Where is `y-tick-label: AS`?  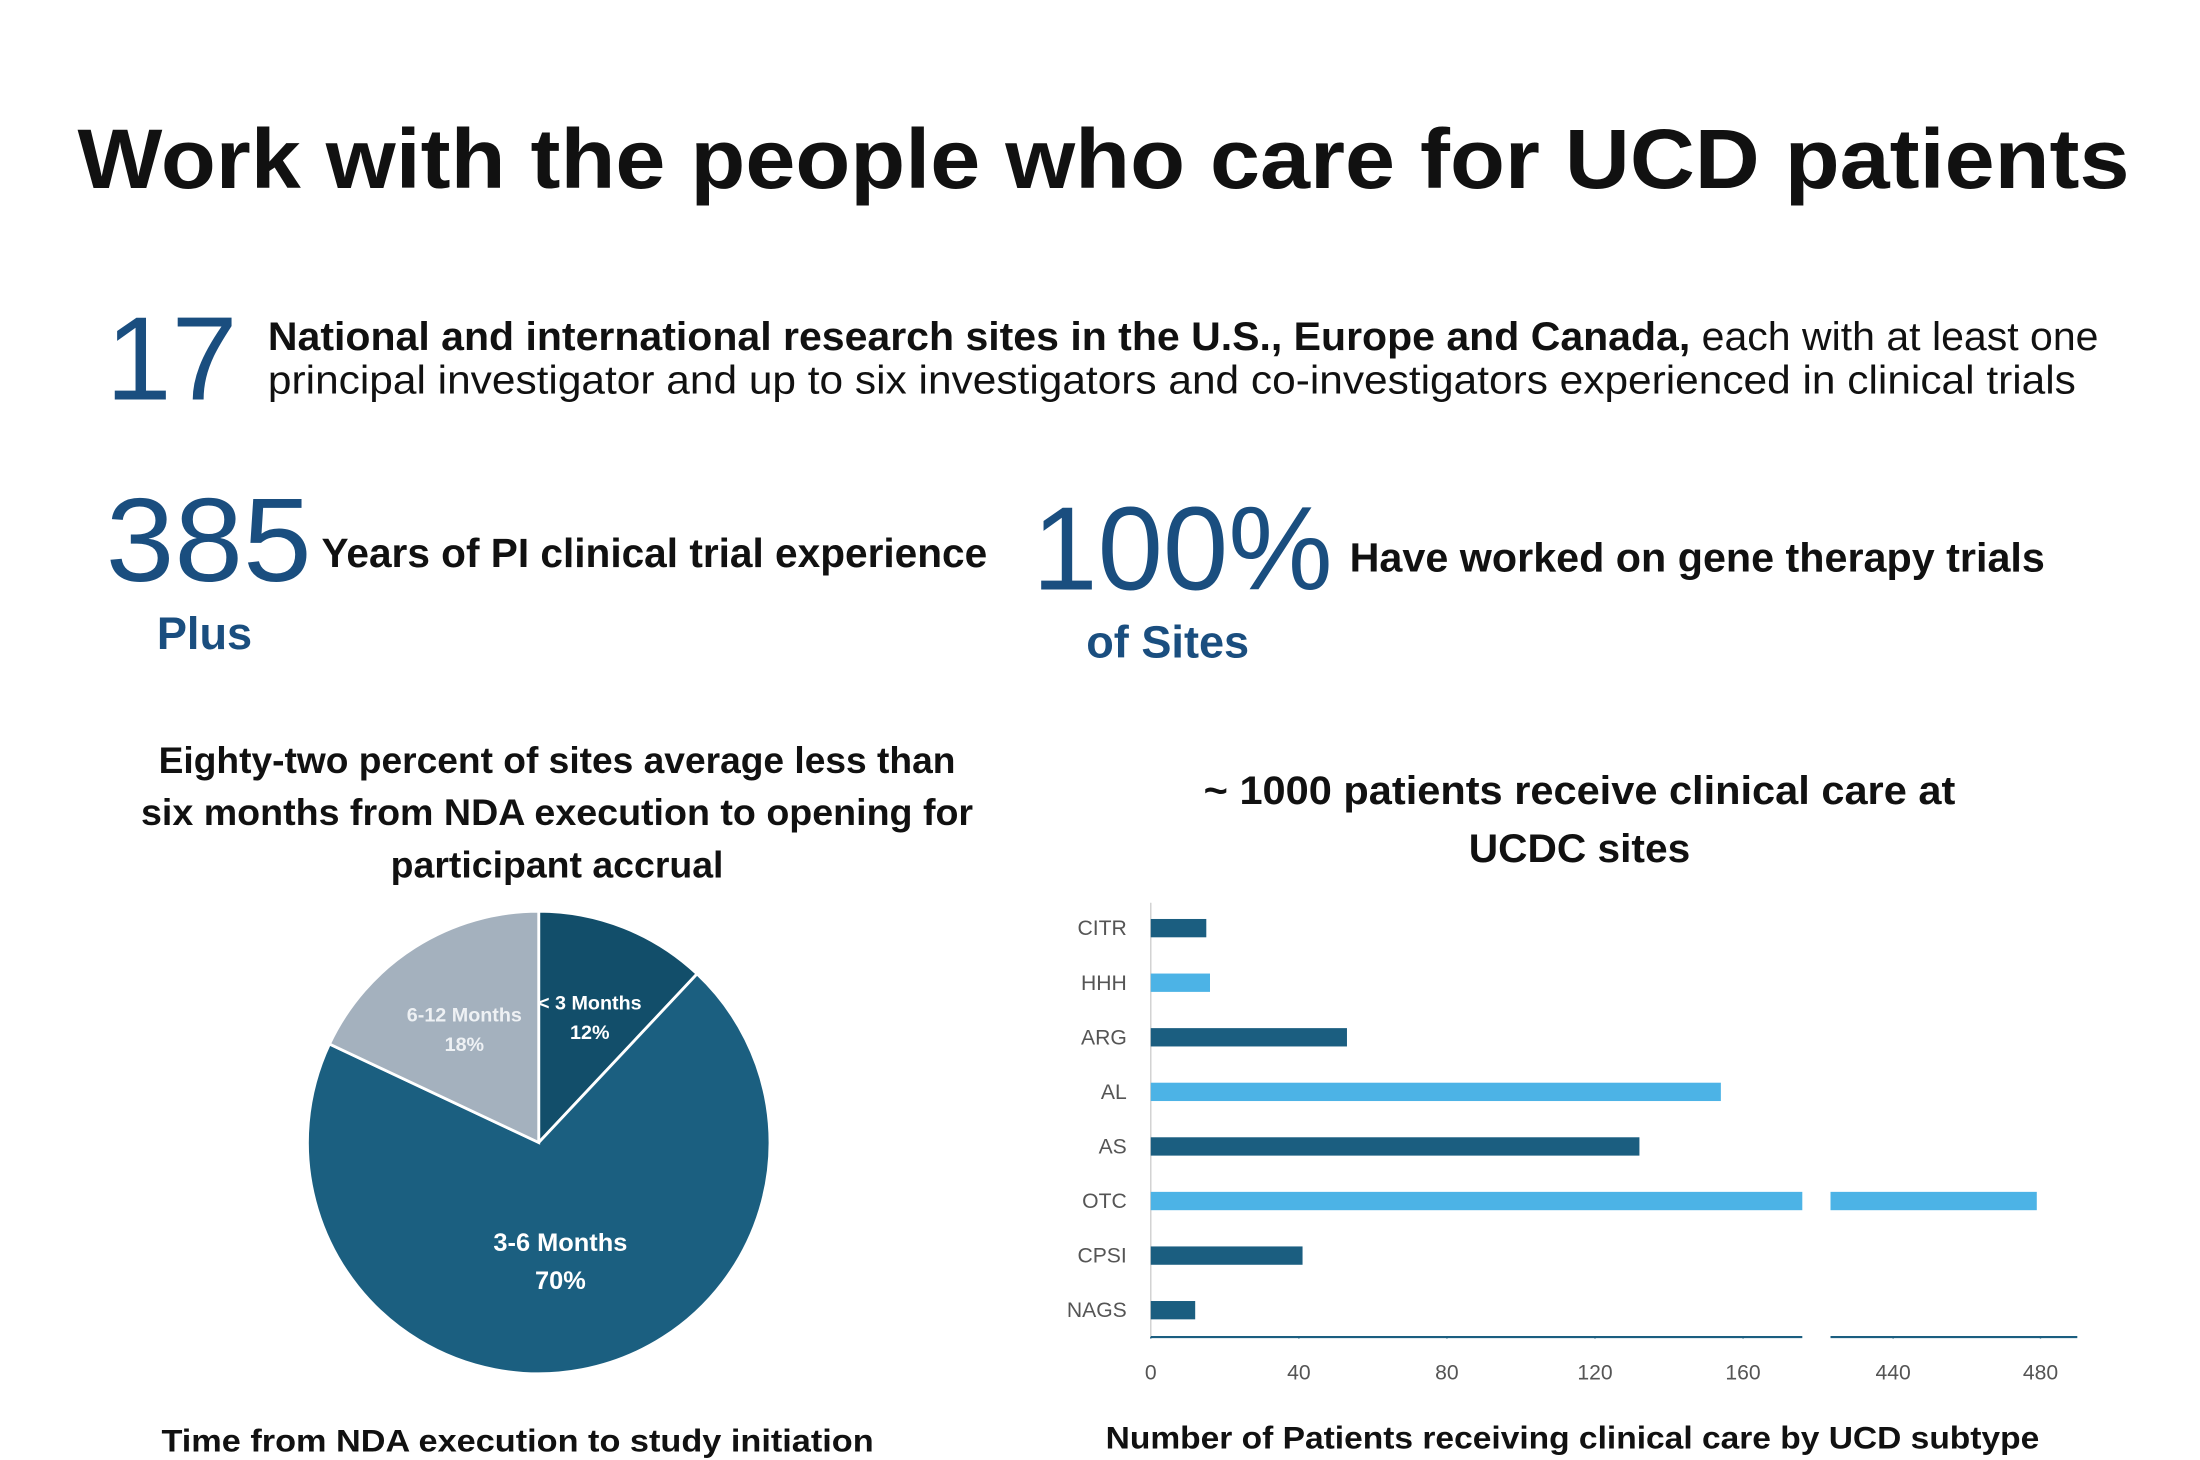 y-tick-label: AS is located at coordinates (1113, 1147).